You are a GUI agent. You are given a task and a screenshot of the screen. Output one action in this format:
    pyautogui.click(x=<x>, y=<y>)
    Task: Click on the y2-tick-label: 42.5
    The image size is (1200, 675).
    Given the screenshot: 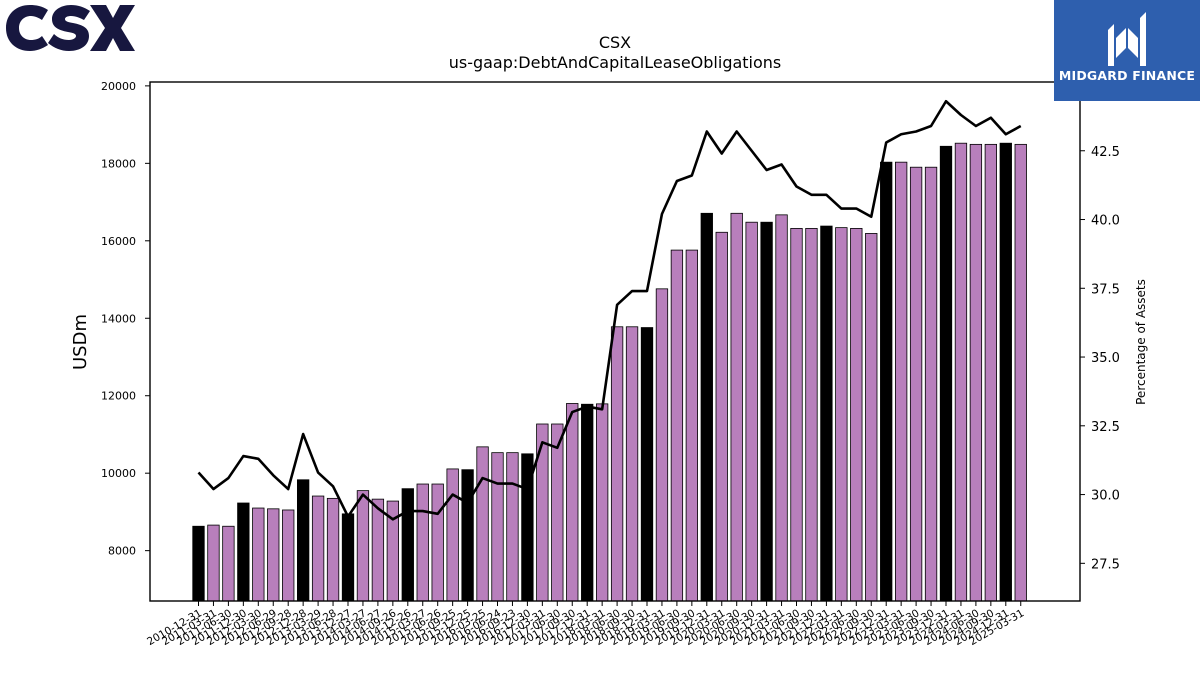 What is the action you would take?
    pyautogui.click(x=1105, y=152)
    